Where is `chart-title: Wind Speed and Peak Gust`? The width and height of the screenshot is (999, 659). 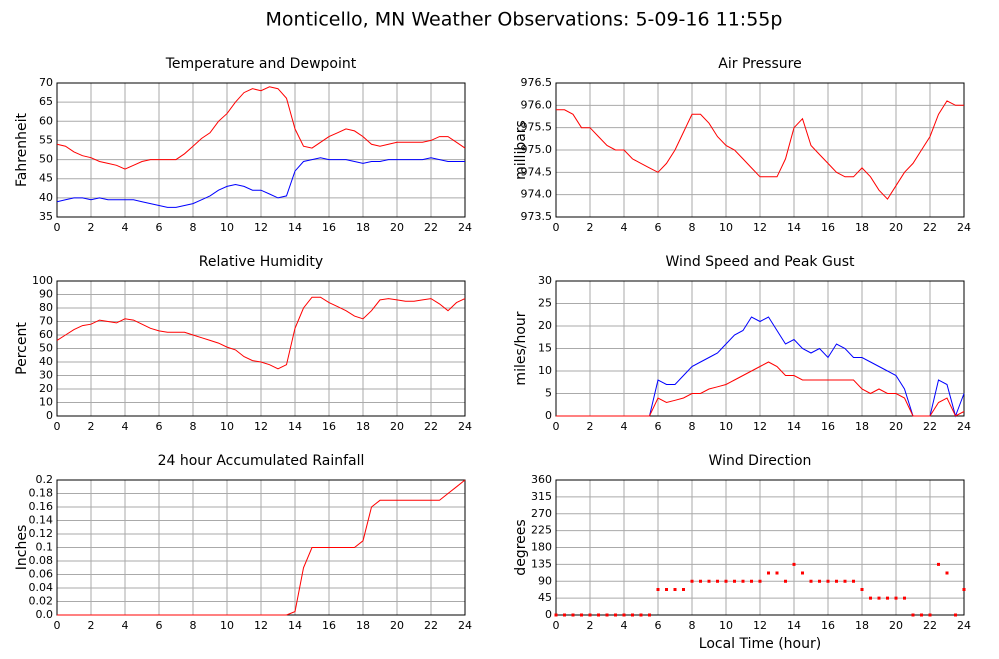
chart-title: Wind Speed and Peak Gust is located at coordinates (760, 262).